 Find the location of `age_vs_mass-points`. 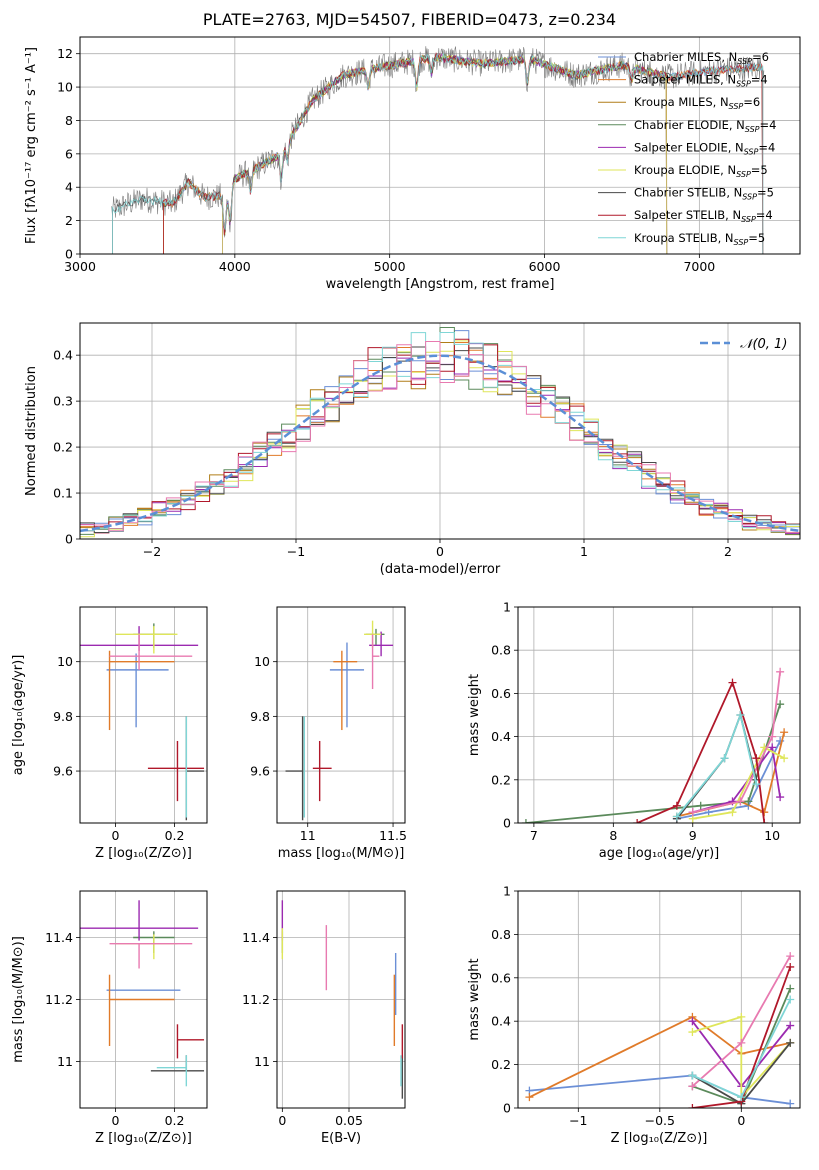

age_vs_mass-points is located at coordinates (339, 720).